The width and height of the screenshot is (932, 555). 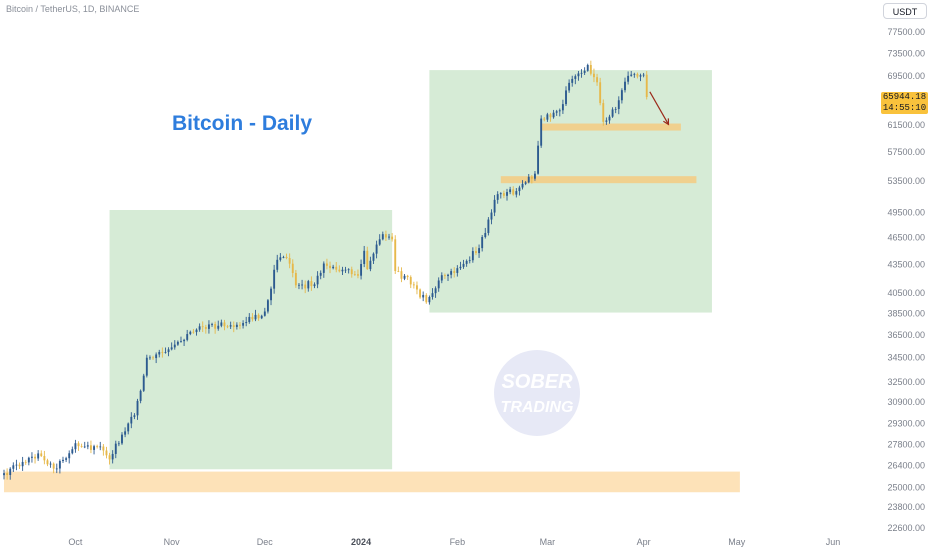 I want to click on currency-button: USDT, so click(x=905, y=11).